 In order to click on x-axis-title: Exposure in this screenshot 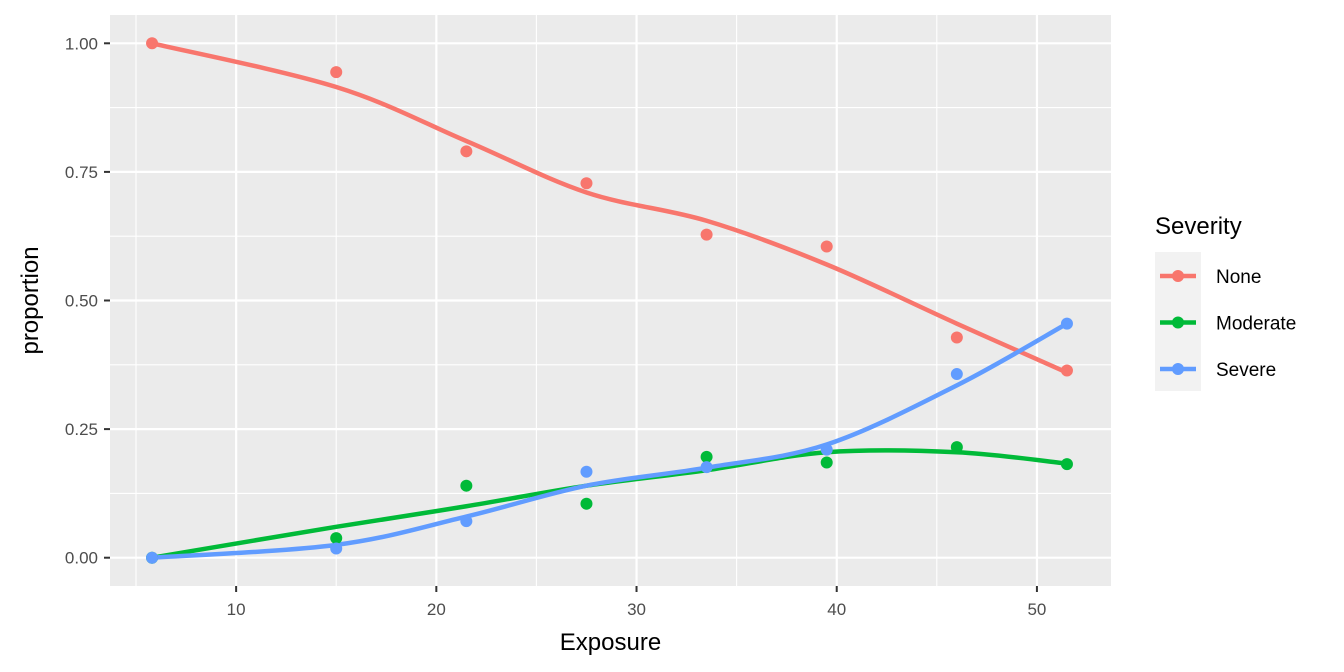, I will do `click(610, 642)`.